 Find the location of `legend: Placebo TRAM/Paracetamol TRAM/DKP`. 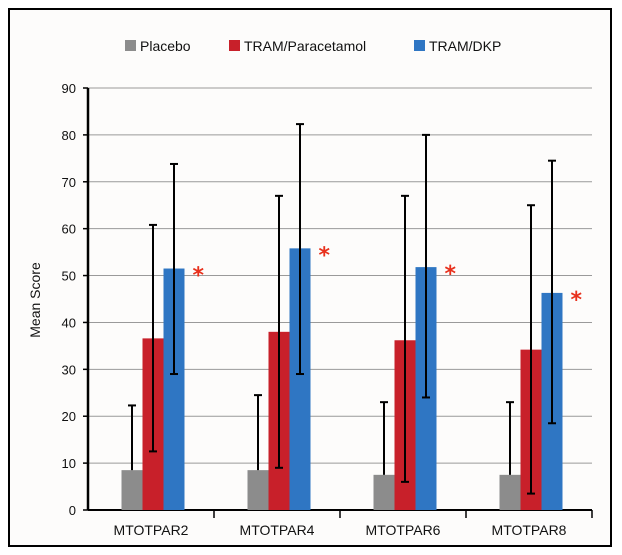

legend: Placebo TRAM/Paracetamol TRAM/DKP is located at coordinates (313, 46).